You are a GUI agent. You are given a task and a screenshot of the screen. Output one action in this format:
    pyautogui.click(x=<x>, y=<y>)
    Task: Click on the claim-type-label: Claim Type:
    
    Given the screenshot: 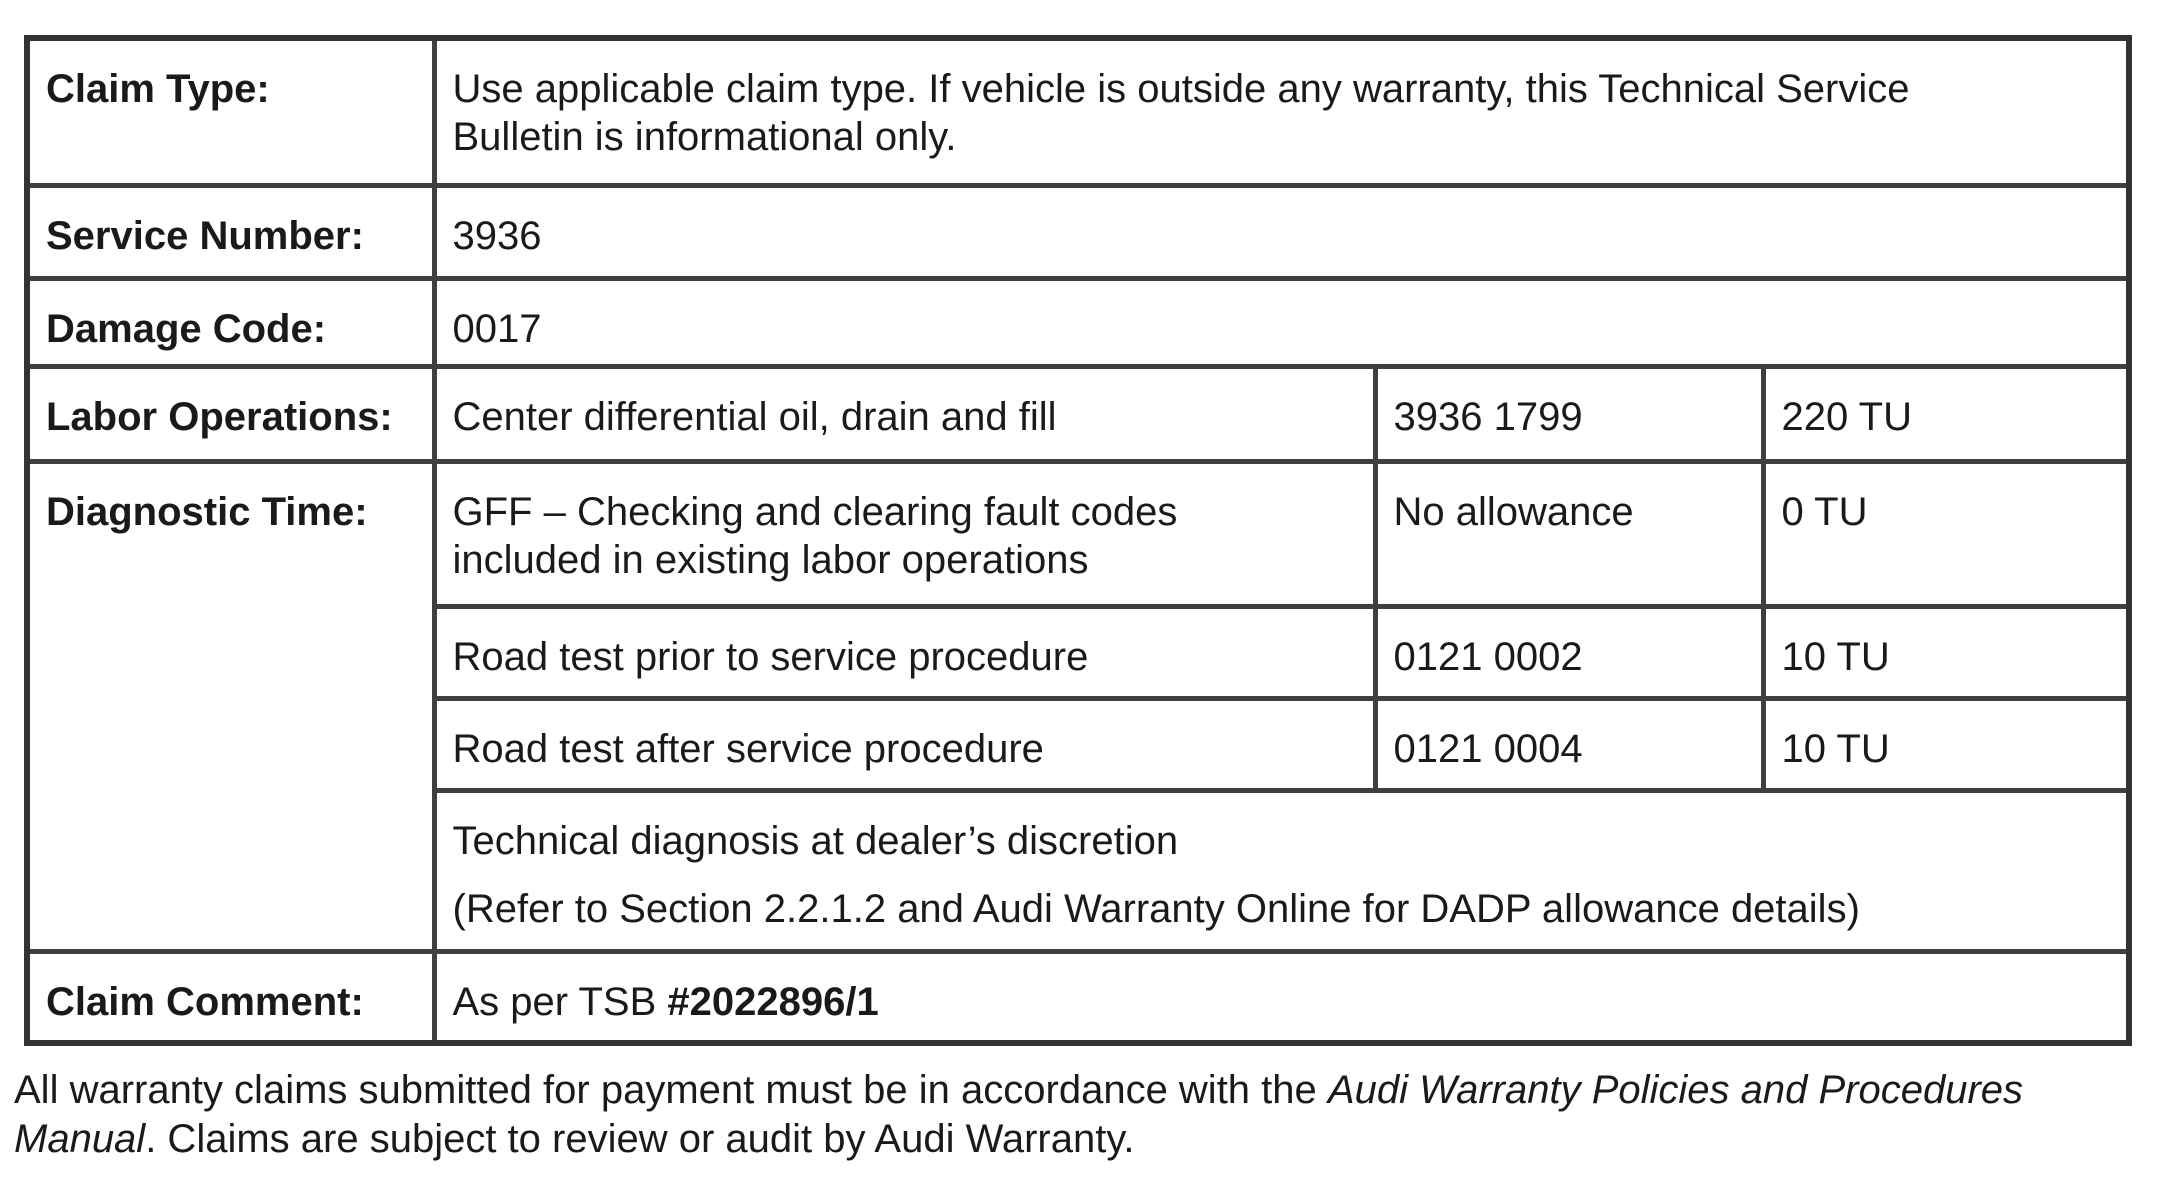 What is the action you would take?
    pyautogui.click(x=230, y=111)
    